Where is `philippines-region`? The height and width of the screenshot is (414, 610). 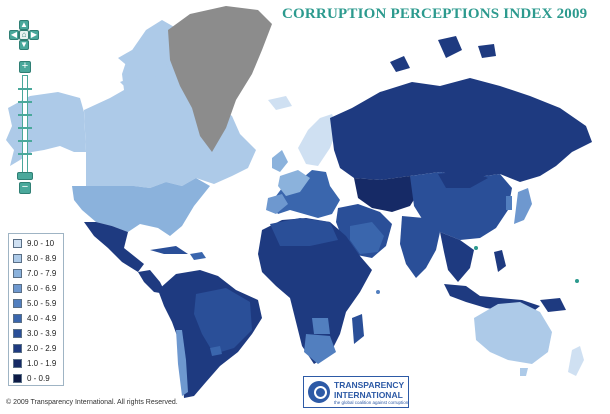
philippines-region is located at coordinates (500, 261).